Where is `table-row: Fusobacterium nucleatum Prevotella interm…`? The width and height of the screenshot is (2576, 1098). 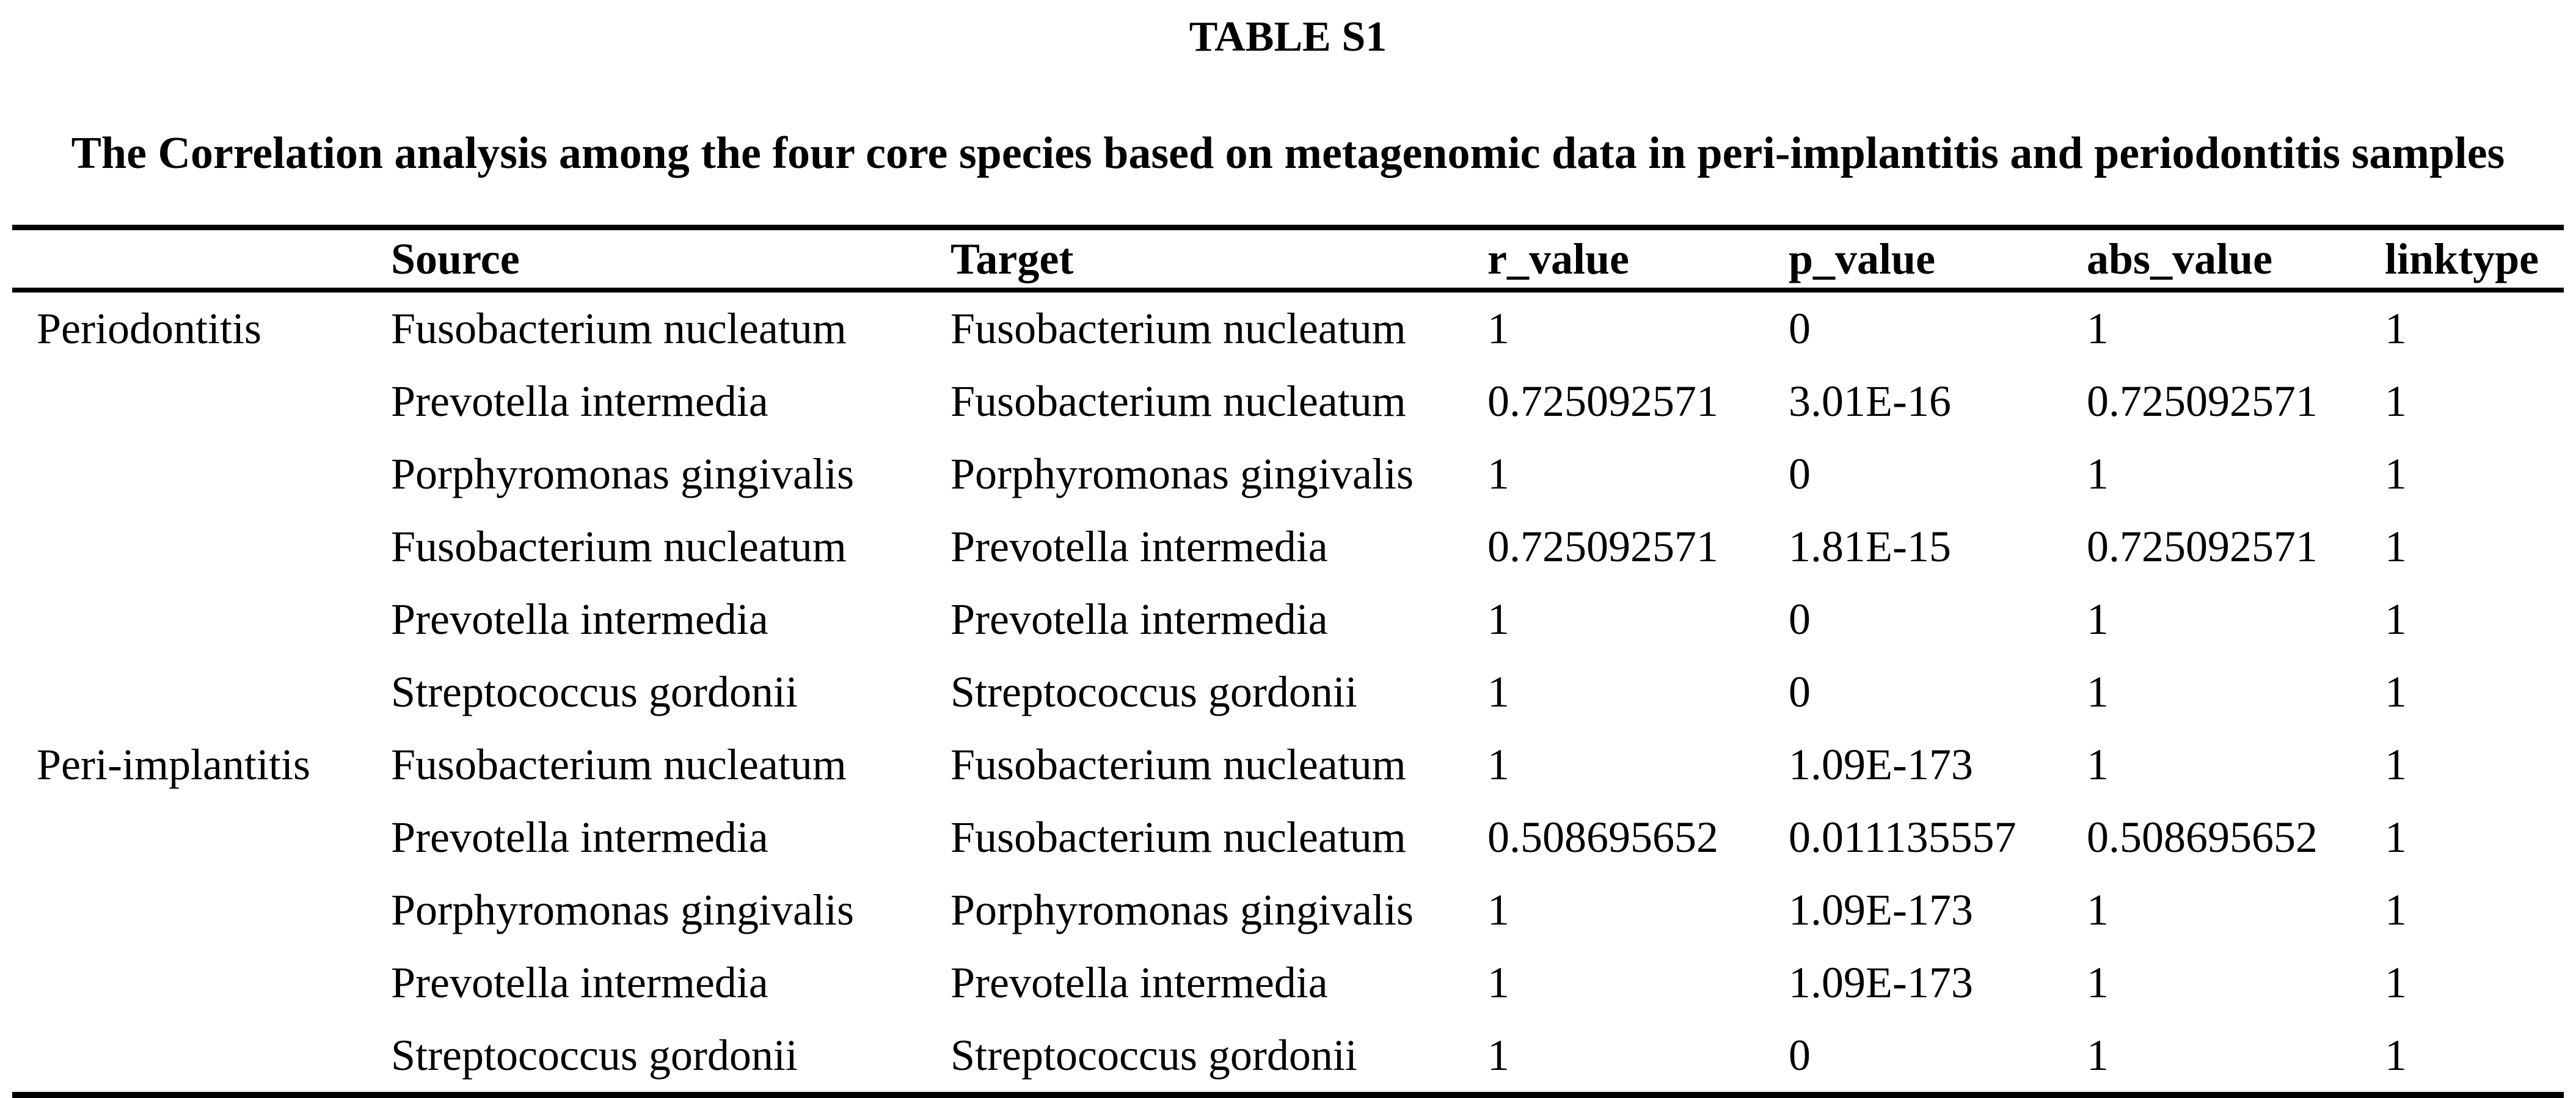
table-row: Fusobacterium nucleatum Prevotella interm… is located at coordinates (1288, 547).